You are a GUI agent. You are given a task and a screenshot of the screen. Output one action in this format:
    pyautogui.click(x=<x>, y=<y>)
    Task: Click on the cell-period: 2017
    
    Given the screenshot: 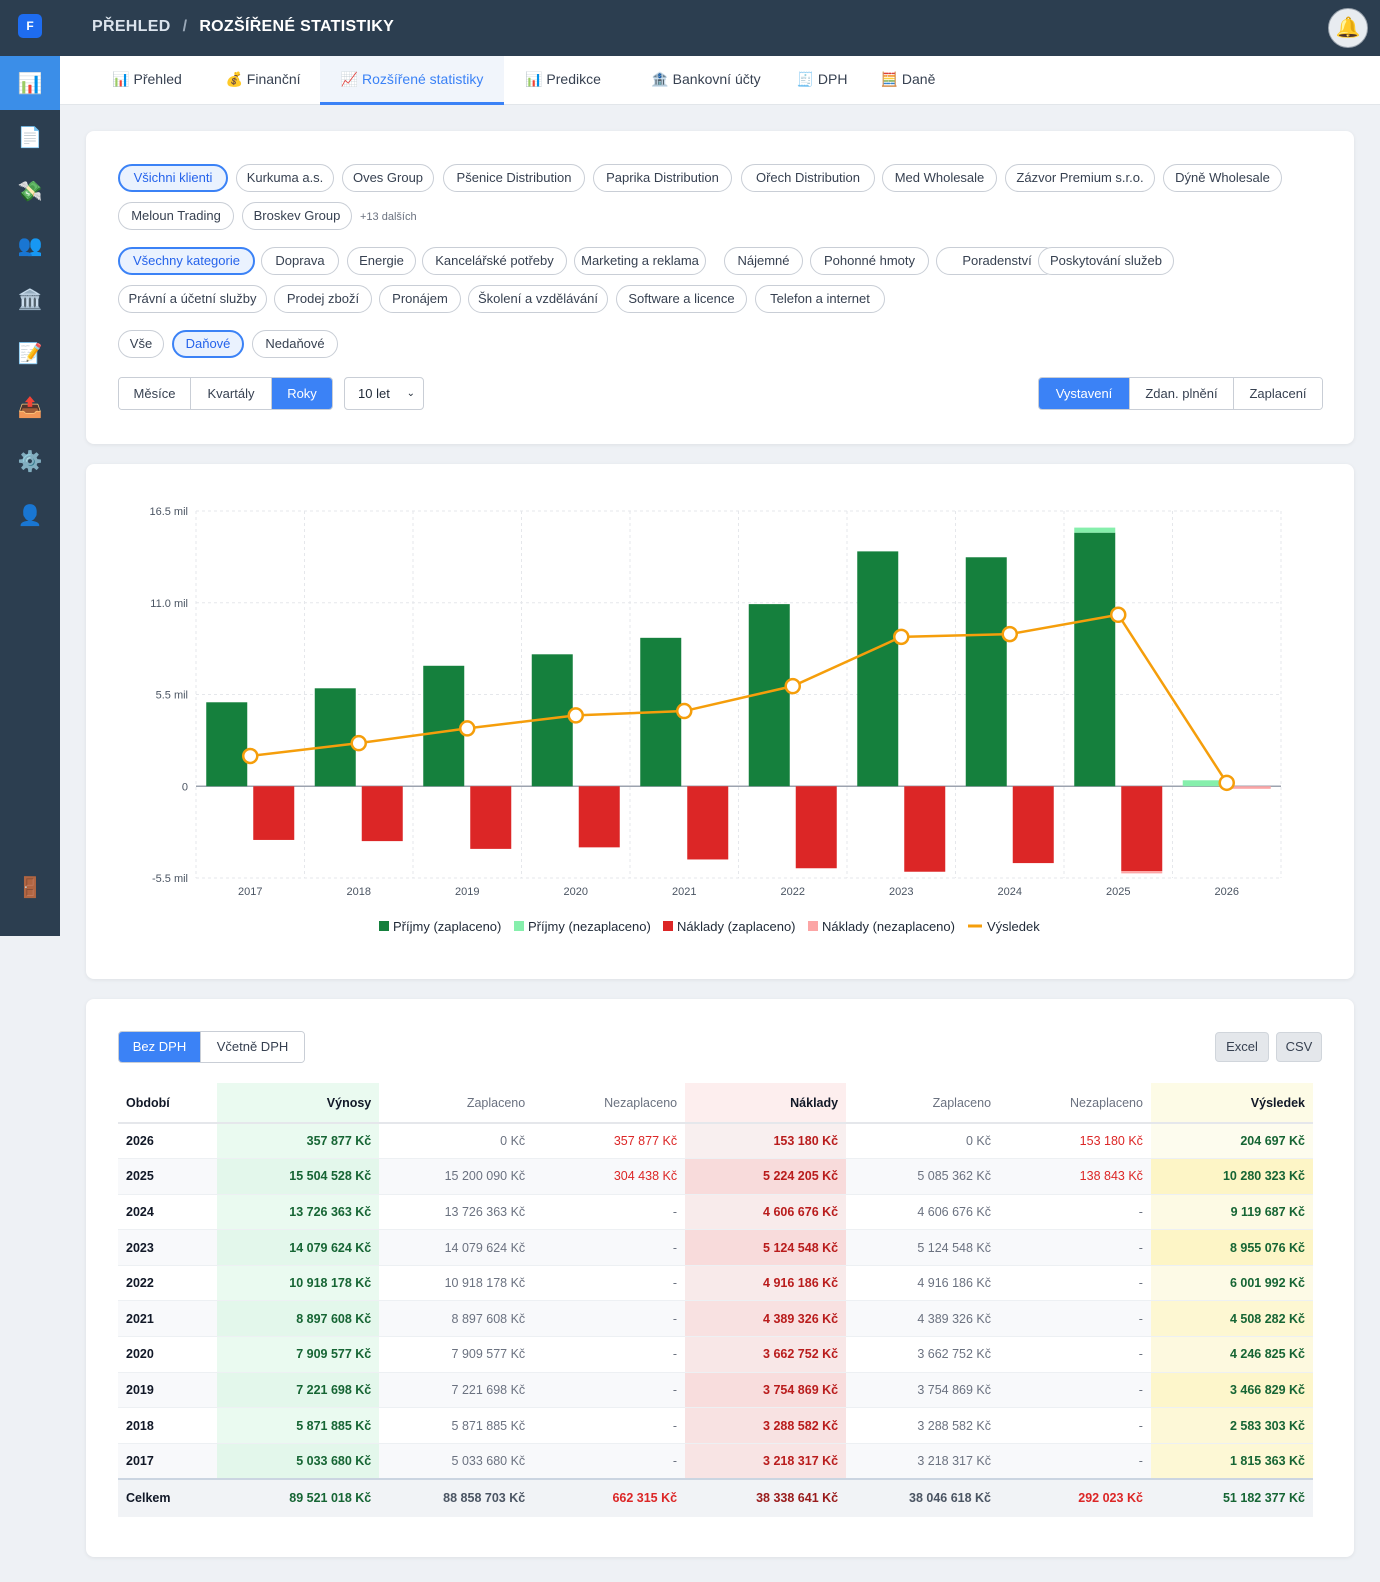 What is the action you would take?
    pyautogui.click(x=168, y=1461)
    